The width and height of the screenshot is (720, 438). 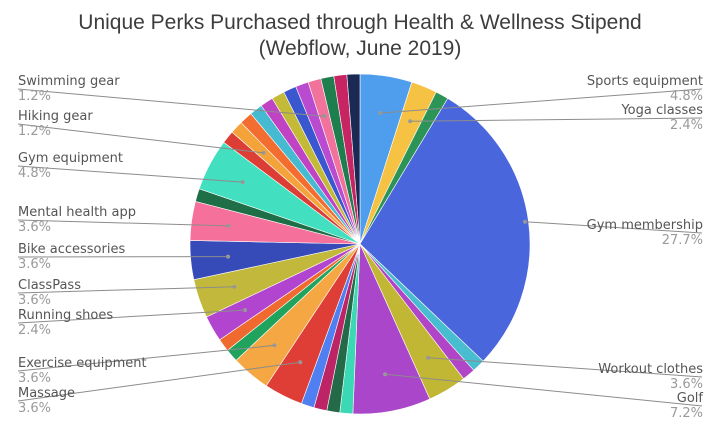 I want to click on slice-value-sports-equipment: 4.8%, so click(x=686, y=96).